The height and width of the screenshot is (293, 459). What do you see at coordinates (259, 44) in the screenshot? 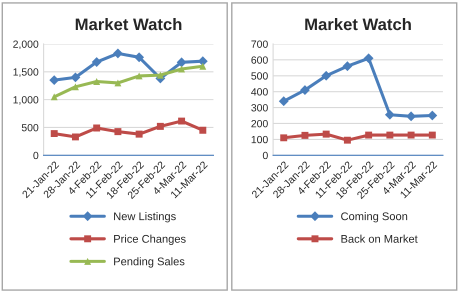
I see `y-tick-label: 700` at bounding box center [259, 44].